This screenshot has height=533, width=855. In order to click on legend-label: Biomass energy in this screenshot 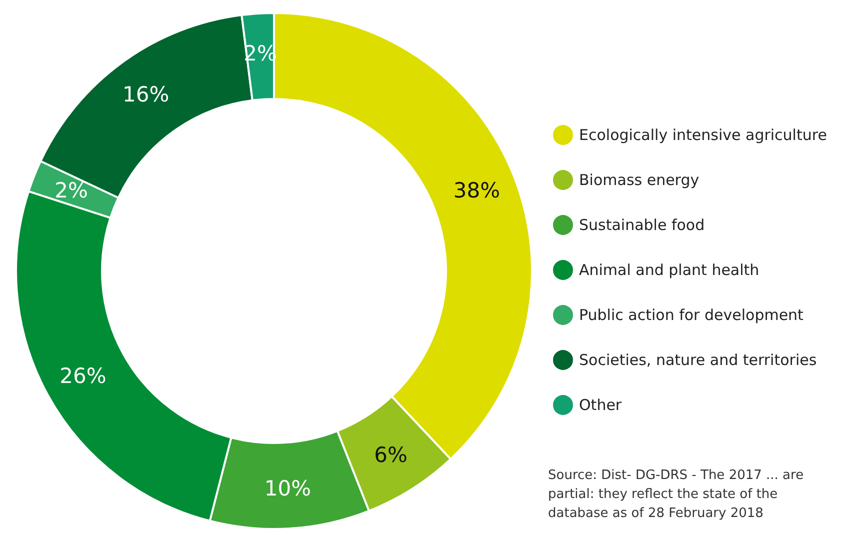, I will do `click(639, 180)`.